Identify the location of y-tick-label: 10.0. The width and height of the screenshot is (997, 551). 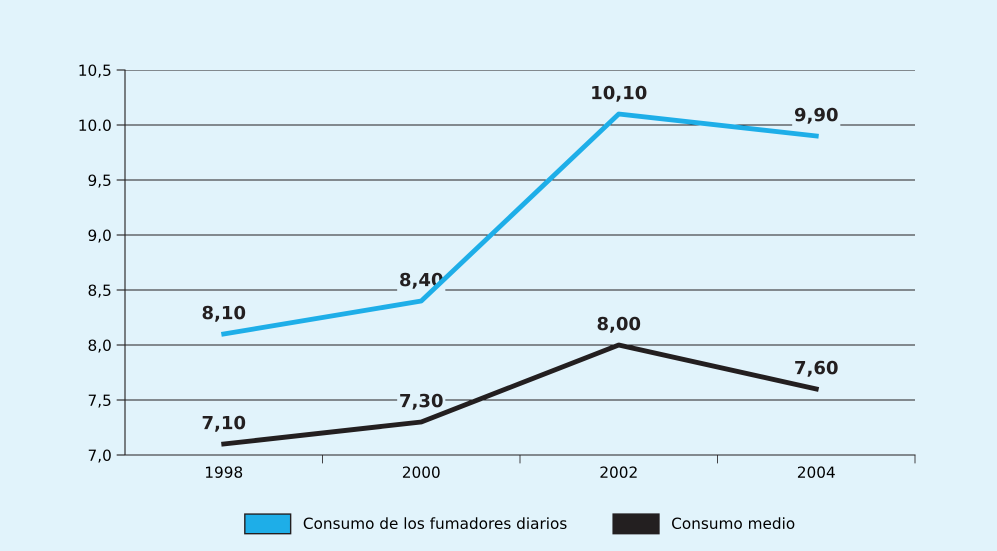
(95, 125).